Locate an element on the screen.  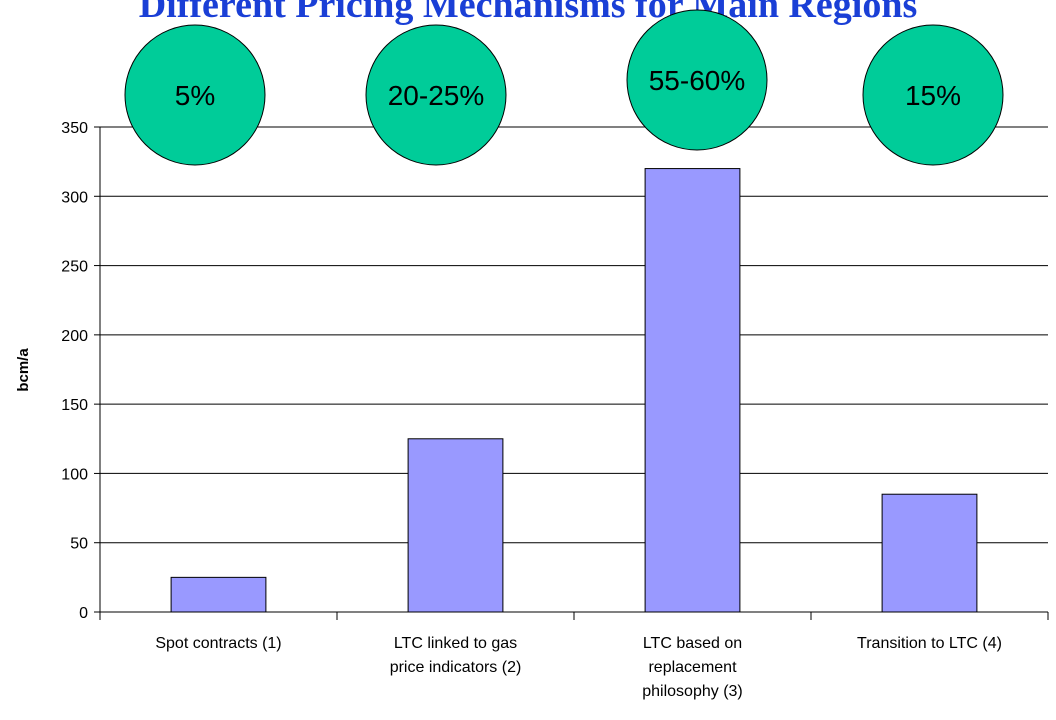
y-tick-label: 350 is located at coordinates (74, 128).